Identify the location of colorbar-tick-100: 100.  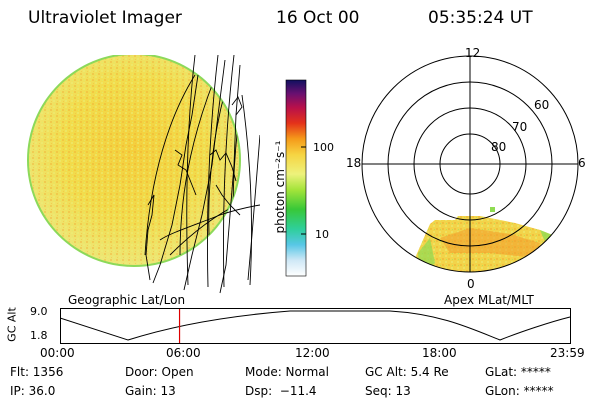
(323, 147).